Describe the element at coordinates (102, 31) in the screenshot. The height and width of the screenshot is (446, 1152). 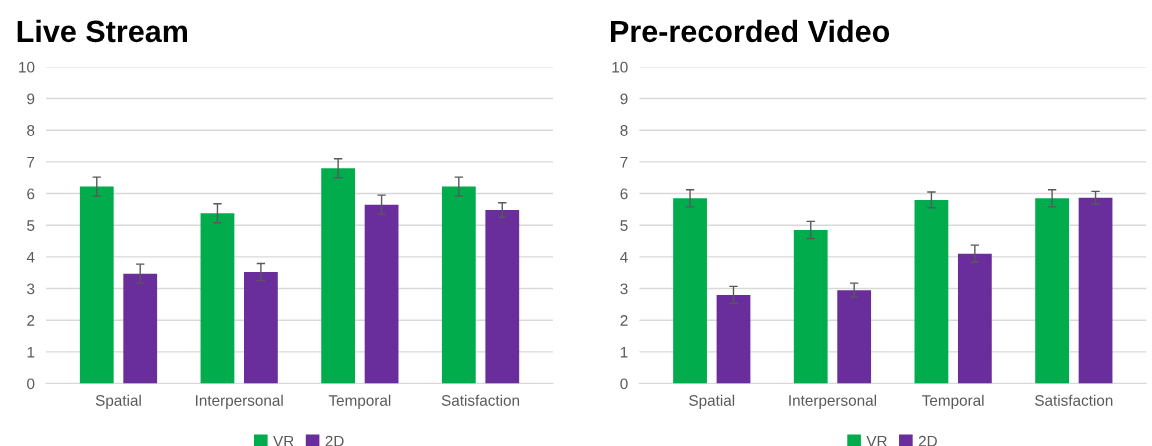
I see `chart-title: Live Stream` at that location.